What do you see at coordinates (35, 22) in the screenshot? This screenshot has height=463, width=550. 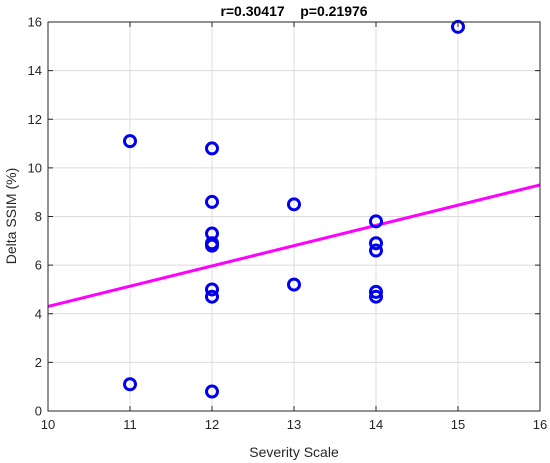 I see `y-tick-label: 16` at bounding box center [35, 22].